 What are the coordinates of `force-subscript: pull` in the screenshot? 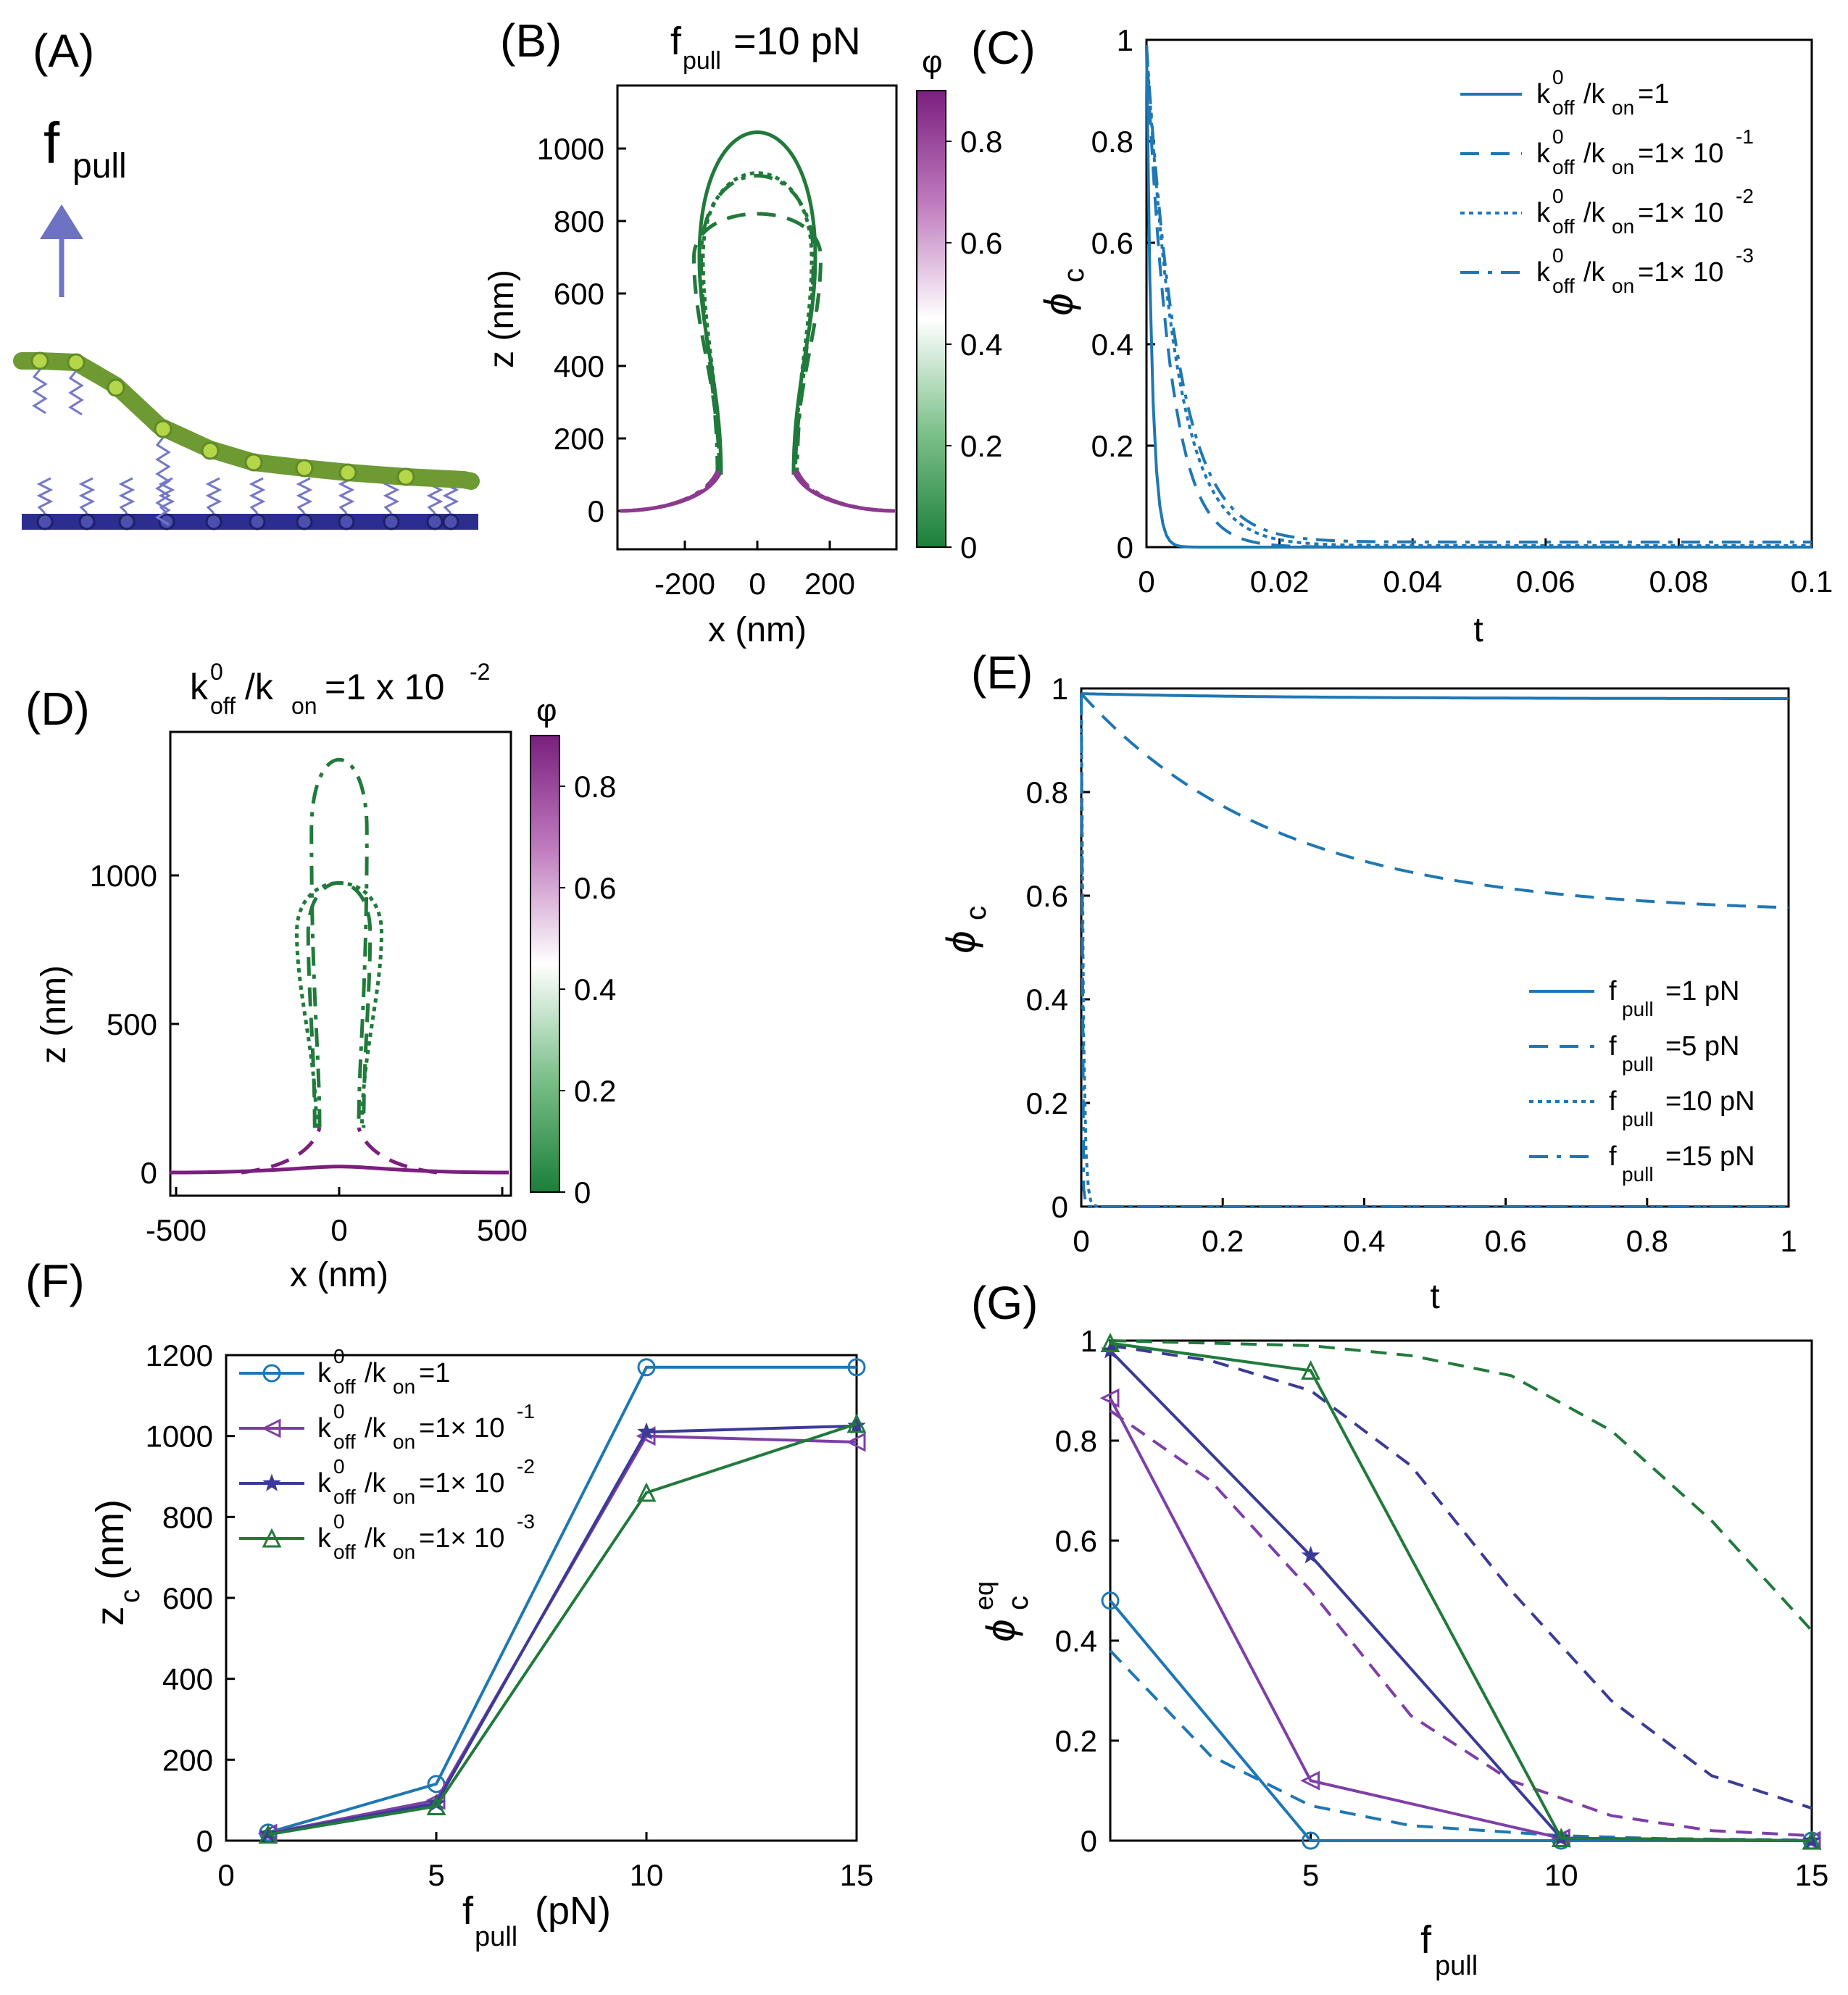 It's located at (100, 166).